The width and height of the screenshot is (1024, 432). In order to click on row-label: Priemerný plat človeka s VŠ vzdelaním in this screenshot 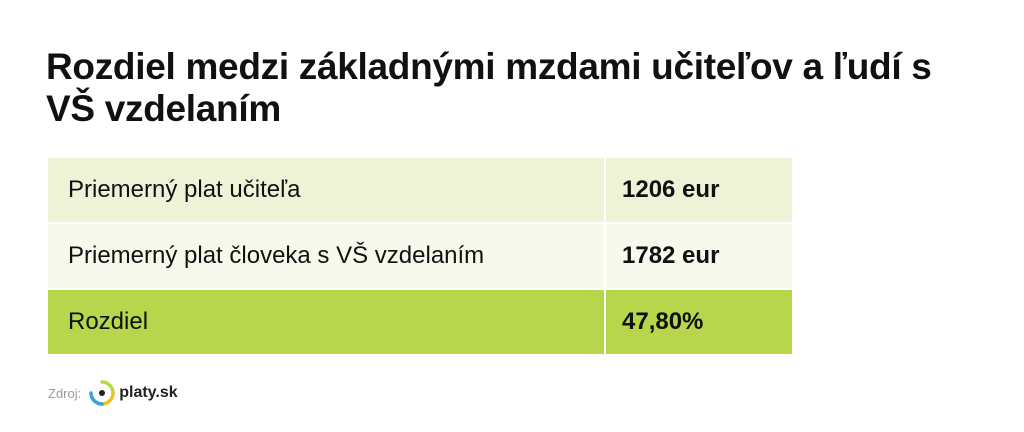, I will do `click(327, 256)`.